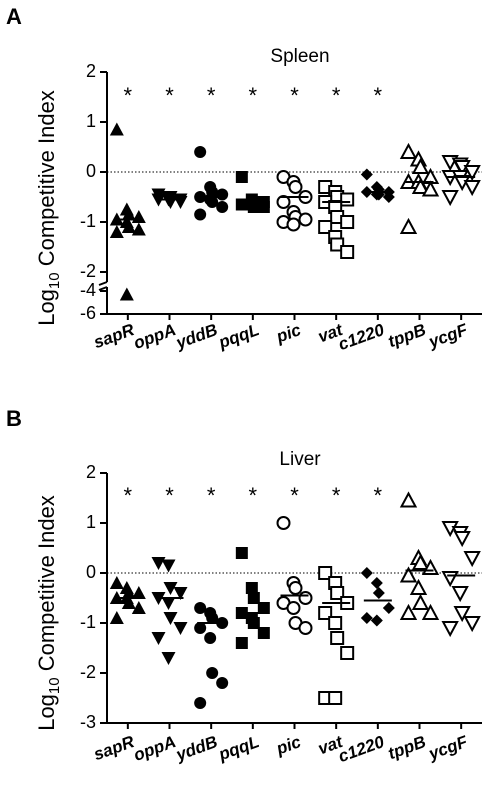  Describe the element at coordinates (46, 712) in the screenshot. I see `y-label-part: Log` at that location.